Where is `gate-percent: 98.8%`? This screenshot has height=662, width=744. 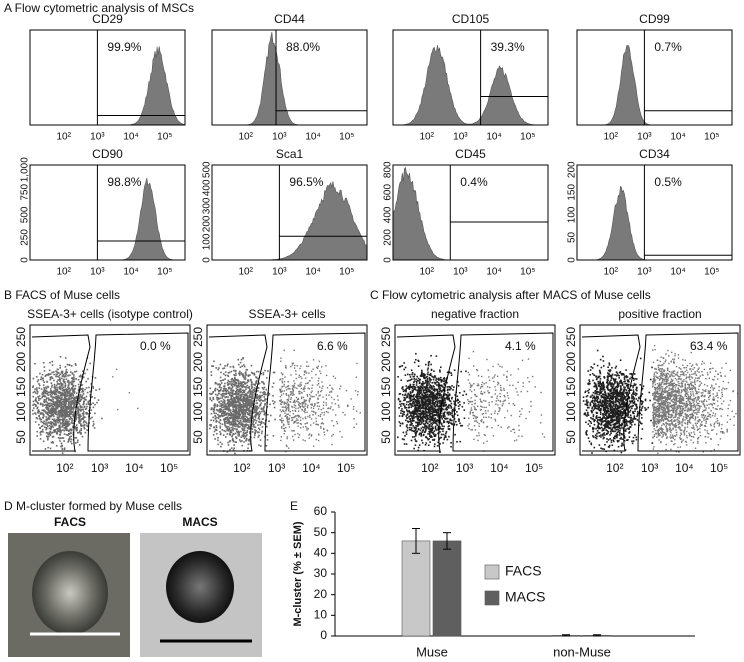
gate-percent: 98.8% is located at coordinates (124, 182).